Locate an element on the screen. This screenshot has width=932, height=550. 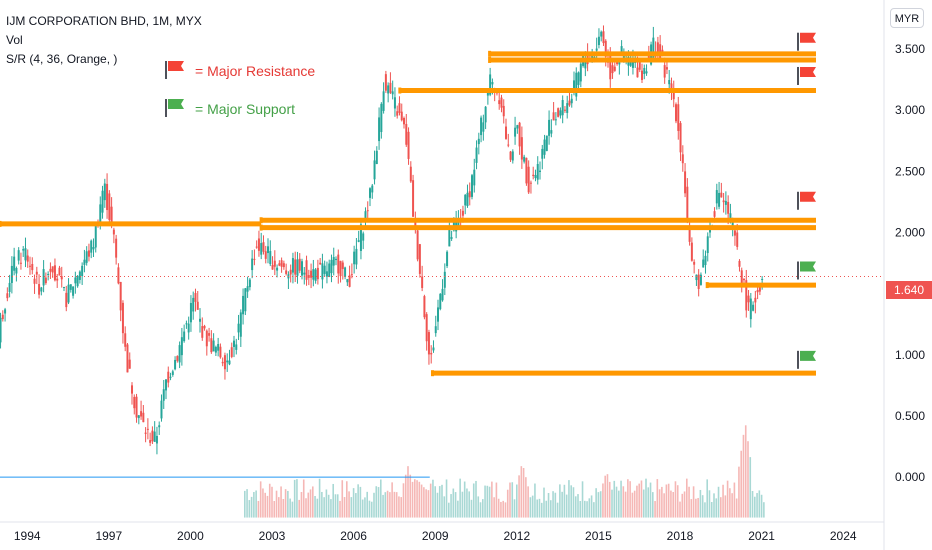
y-tick-label: 0.500 is located at coordinates (910, 416).